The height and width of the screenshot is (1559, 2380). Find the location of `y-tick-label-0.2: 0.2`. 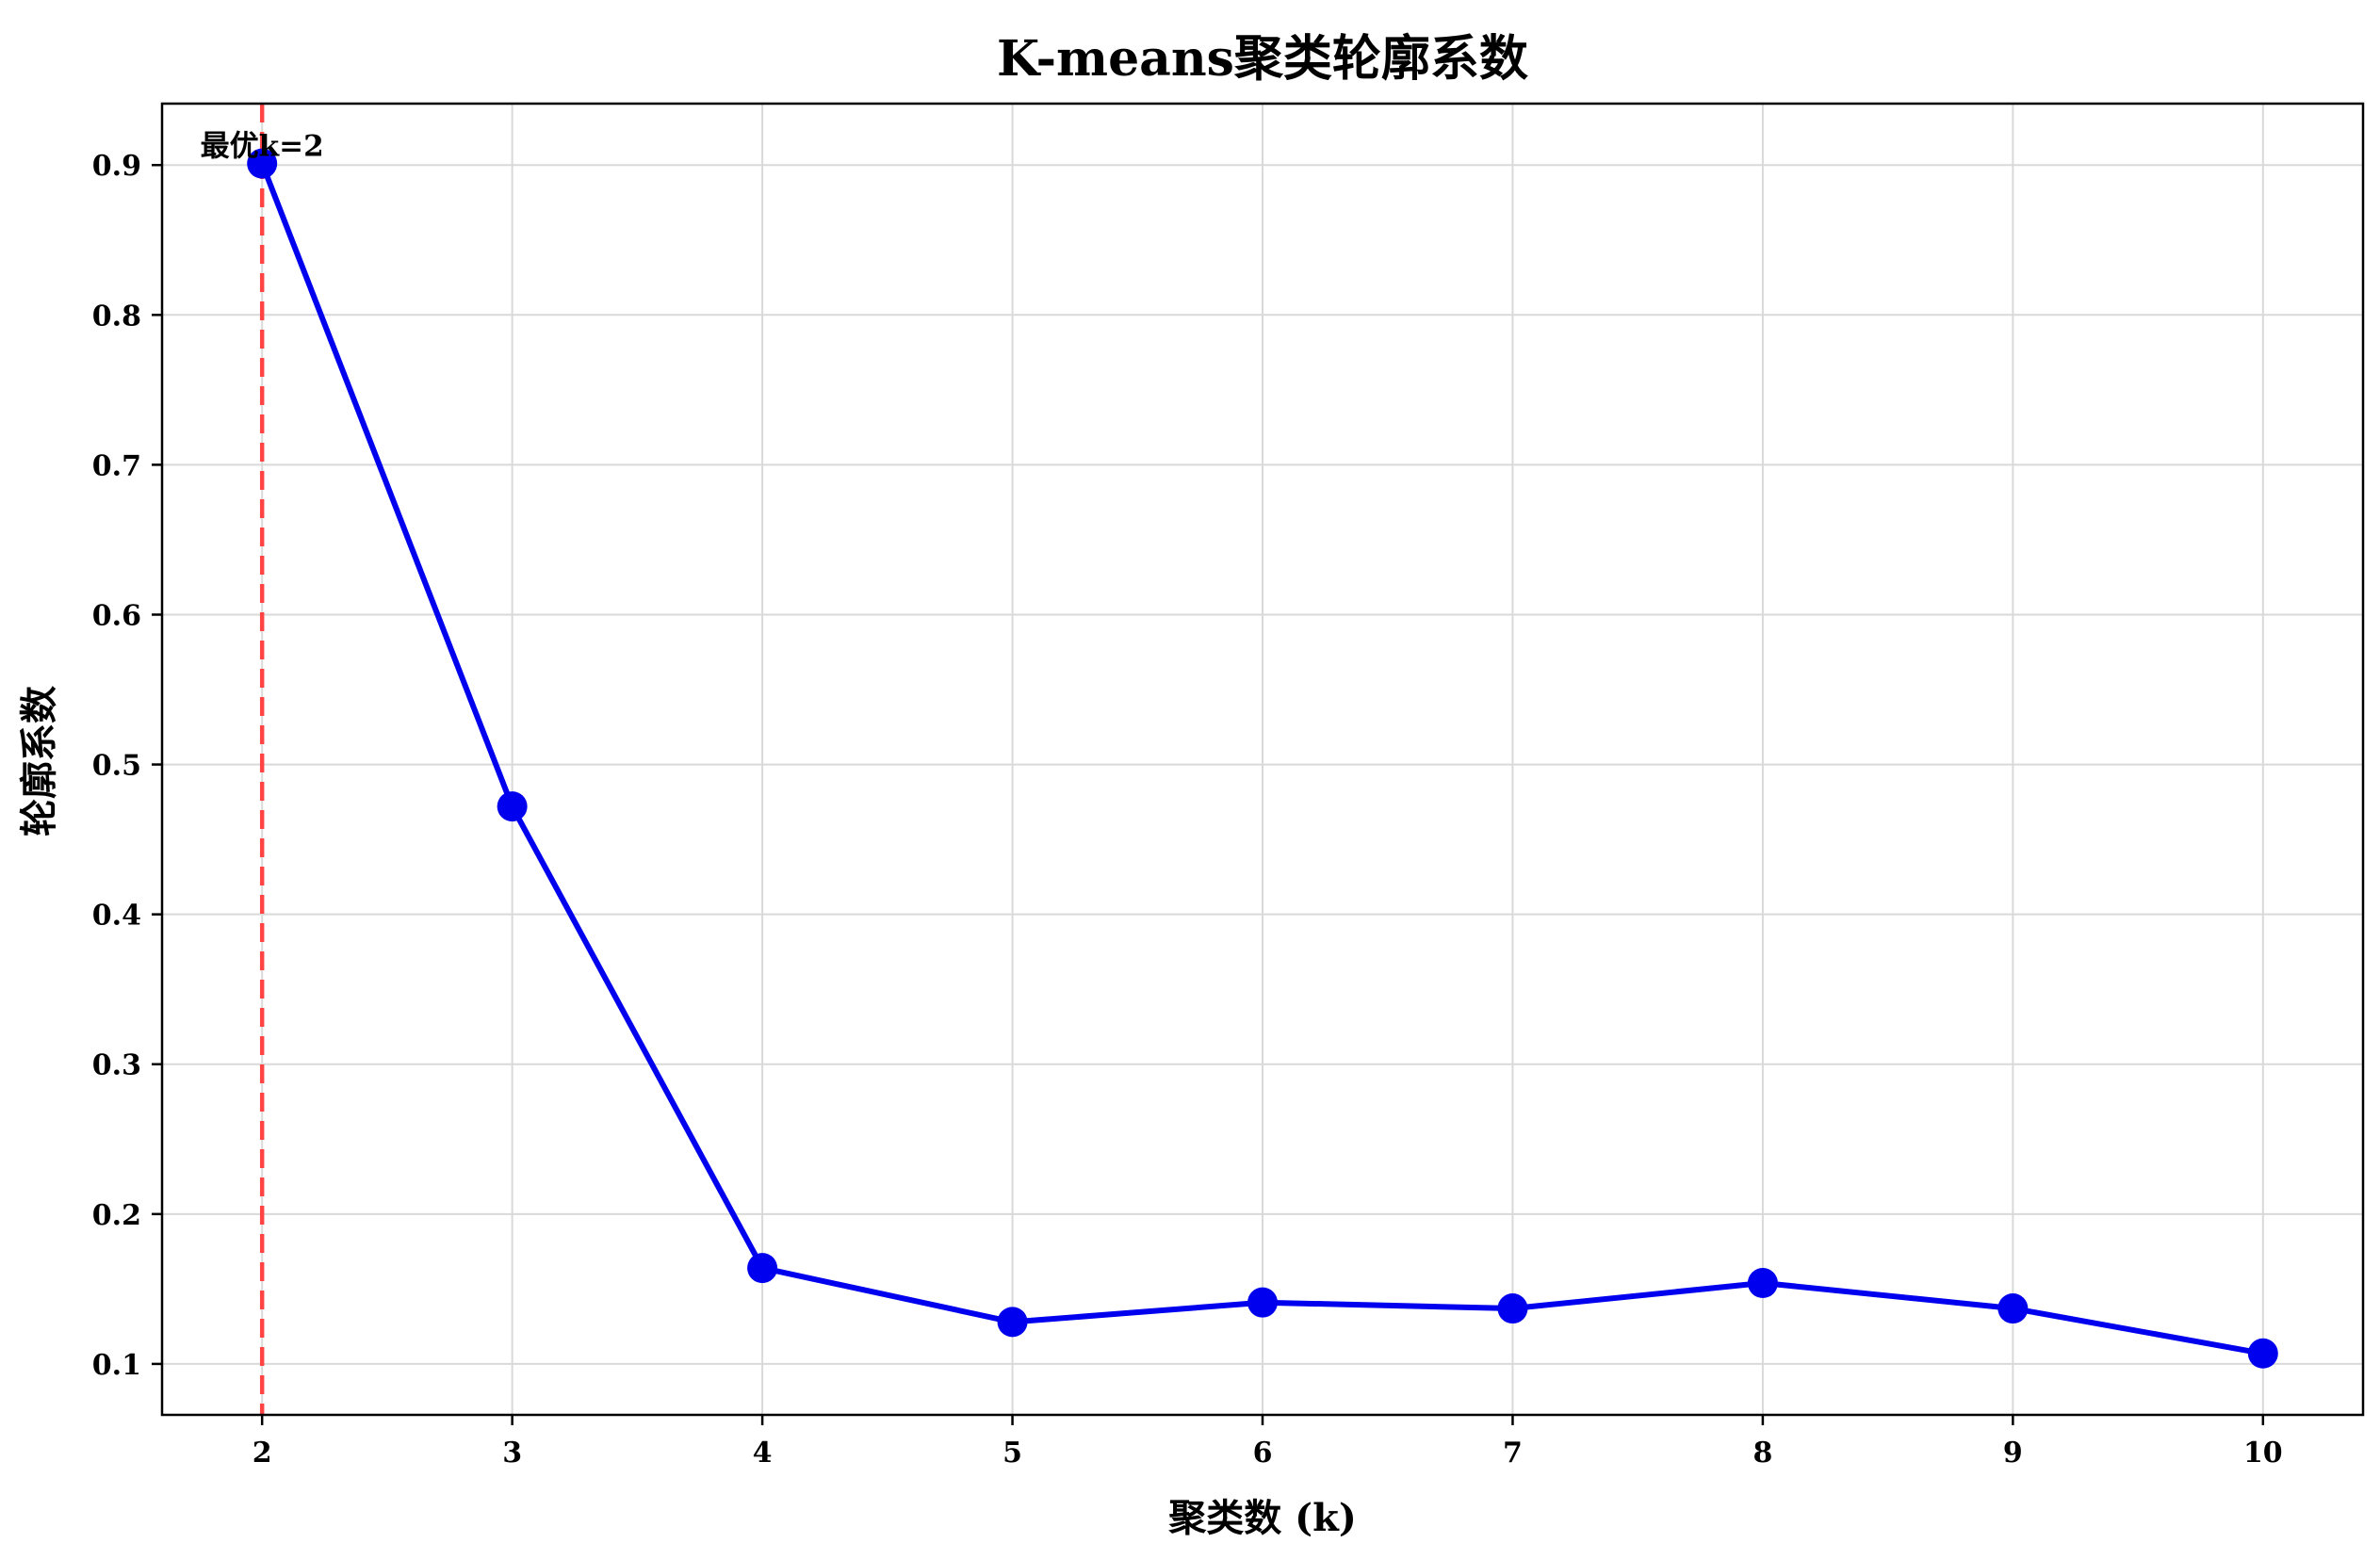

y-tick-label-0.2: 0.2 is located at coordinates (116, 1215).